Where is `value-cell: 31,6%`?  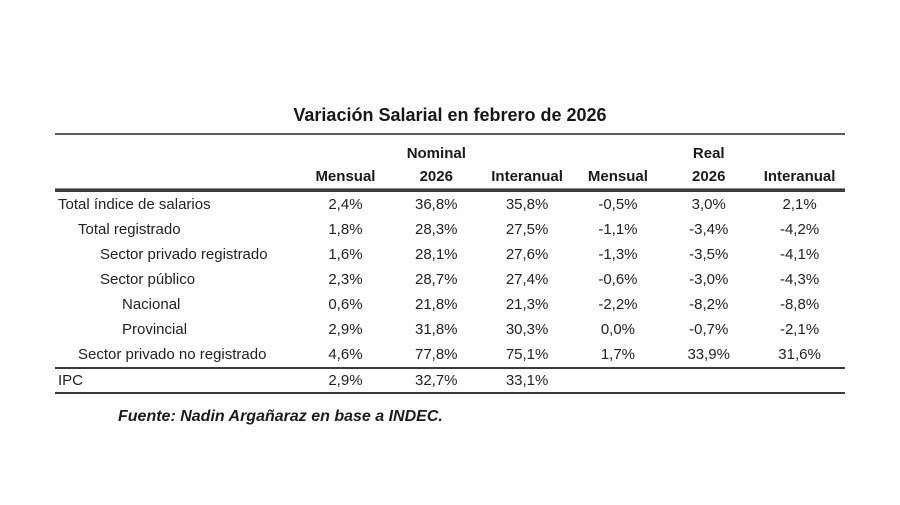 value-cell: 31,6% is located at coordinates (799, 355).